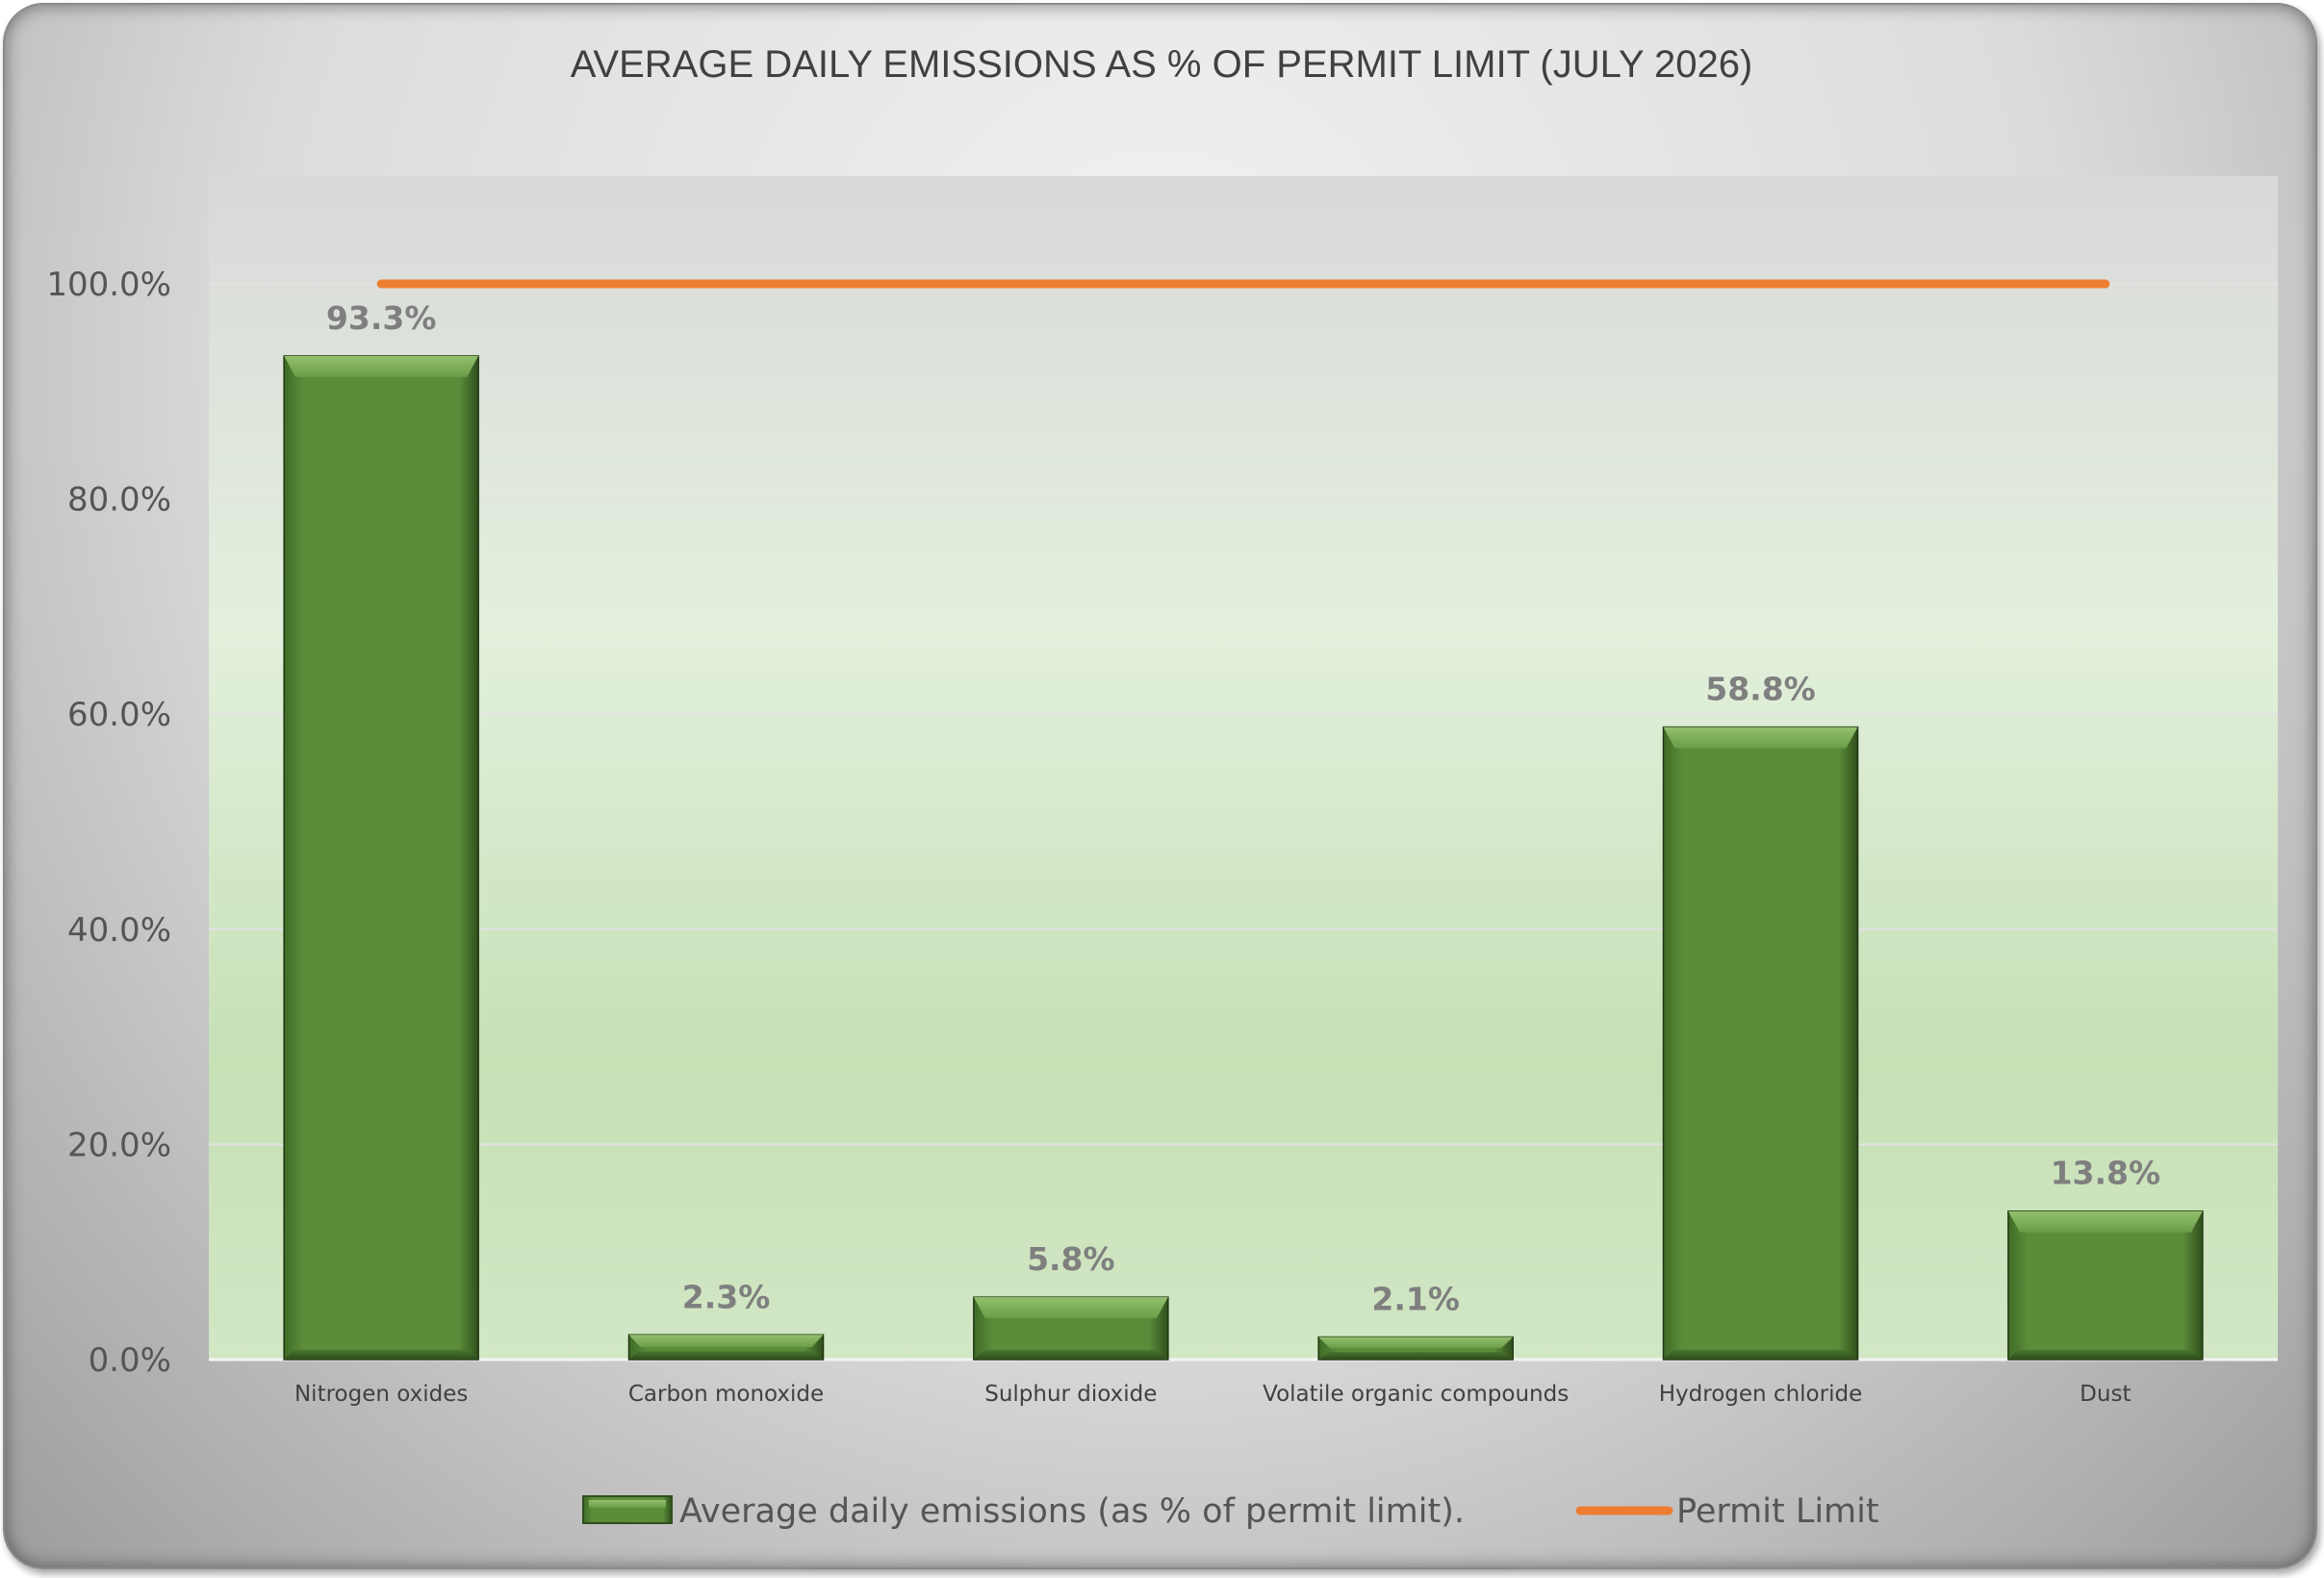 The image size is (2324, 1578). What do you see at coordinates (119, 1145) in the screenshot?
I see `y-tick-label: 20.0%` at bounding box center [119, 1145].